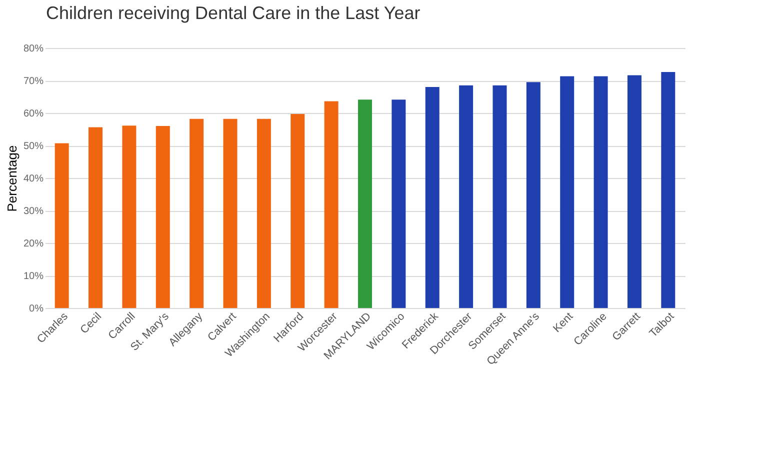  What do you see at coordinates (33, 211) in the screenshot?
I see `y-tick-label: 30%` at bounding box center [33, 211].